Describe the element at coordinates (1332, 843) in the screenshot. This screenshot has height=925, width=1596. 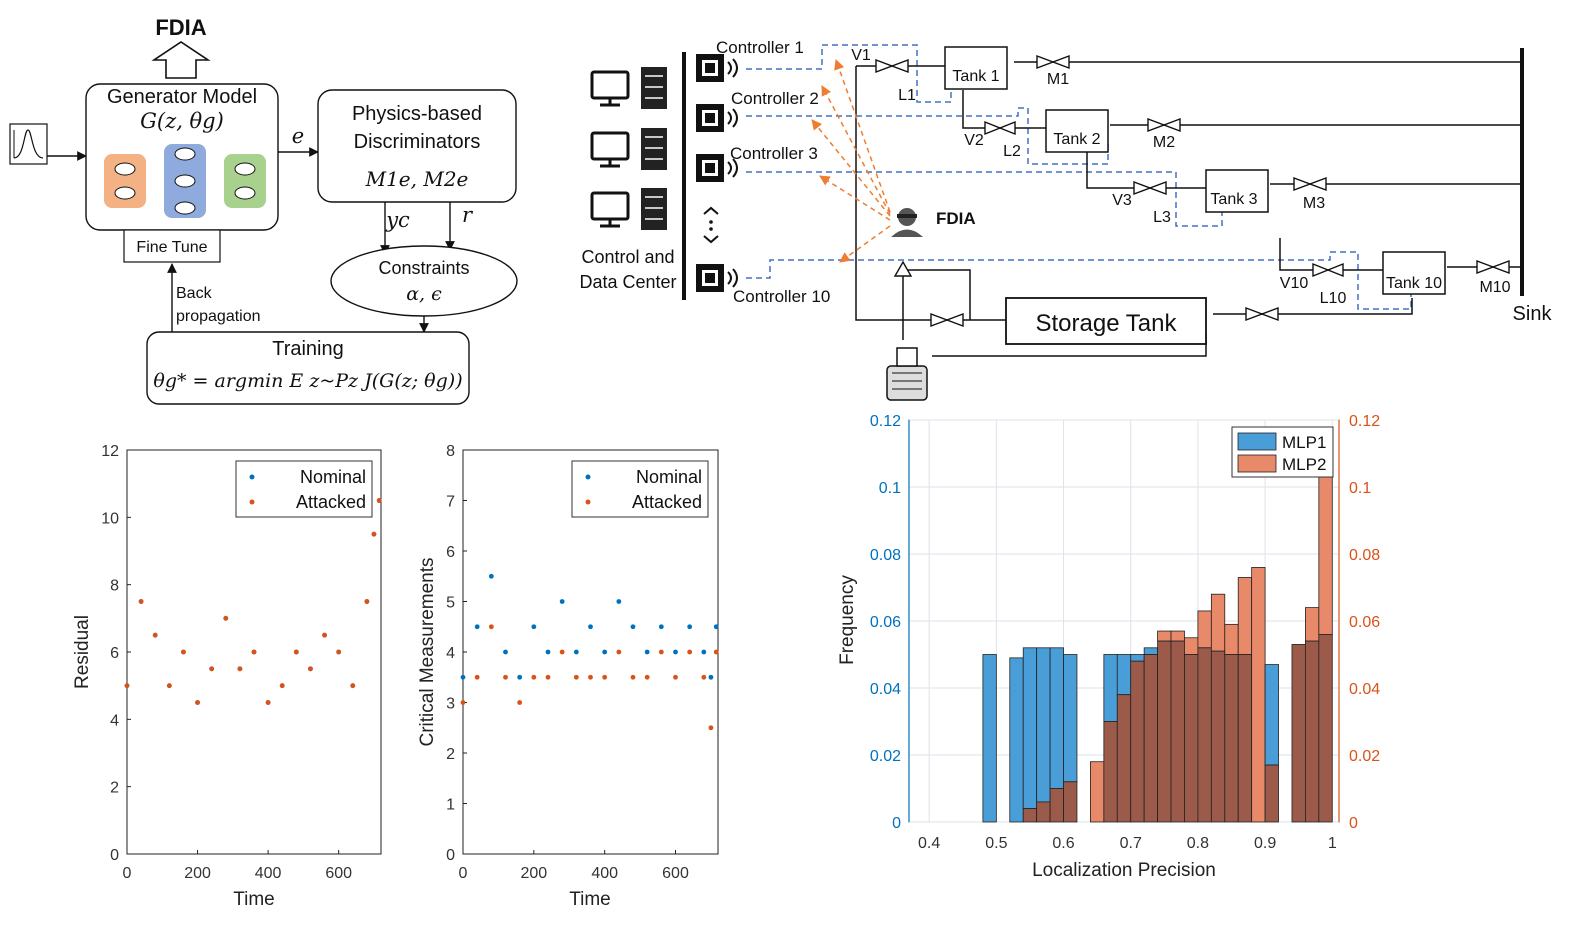
I see `histogram-xtick: 1` at that location.